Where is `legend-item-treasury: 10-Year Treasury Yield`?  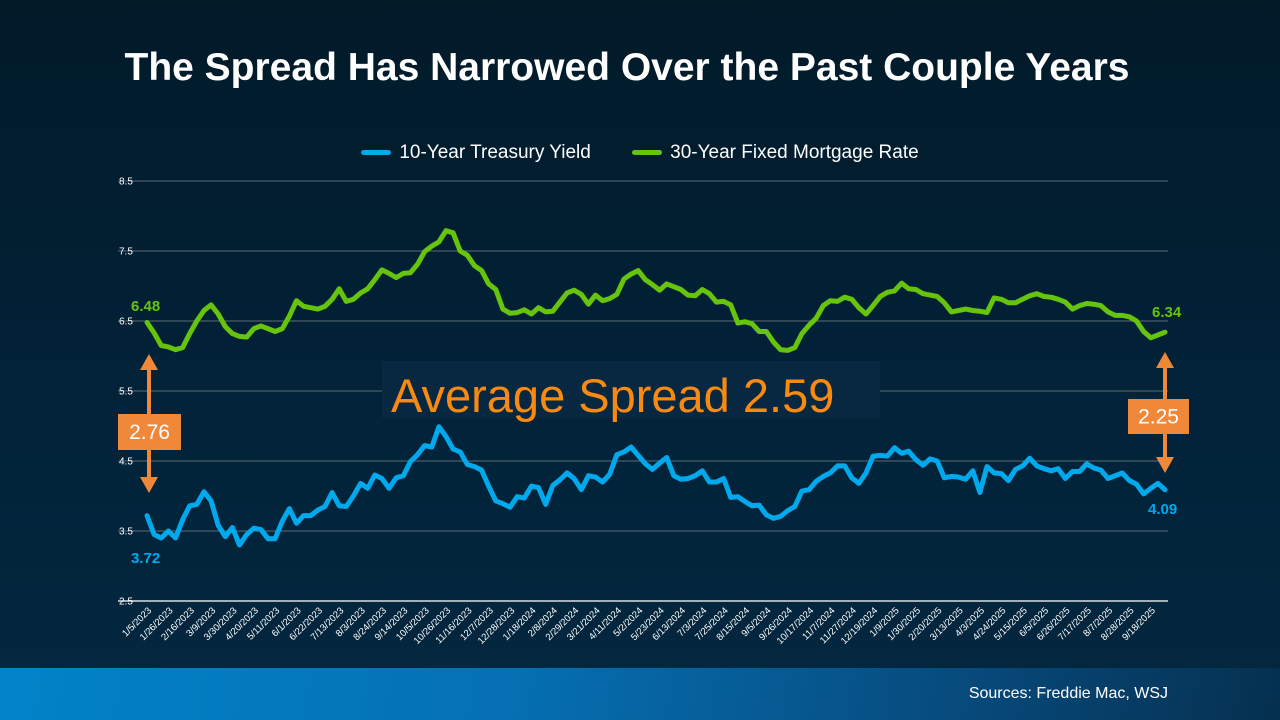
legend-item-treasury: 10-Year Treasury Yield is located at coordinates (476, 153).